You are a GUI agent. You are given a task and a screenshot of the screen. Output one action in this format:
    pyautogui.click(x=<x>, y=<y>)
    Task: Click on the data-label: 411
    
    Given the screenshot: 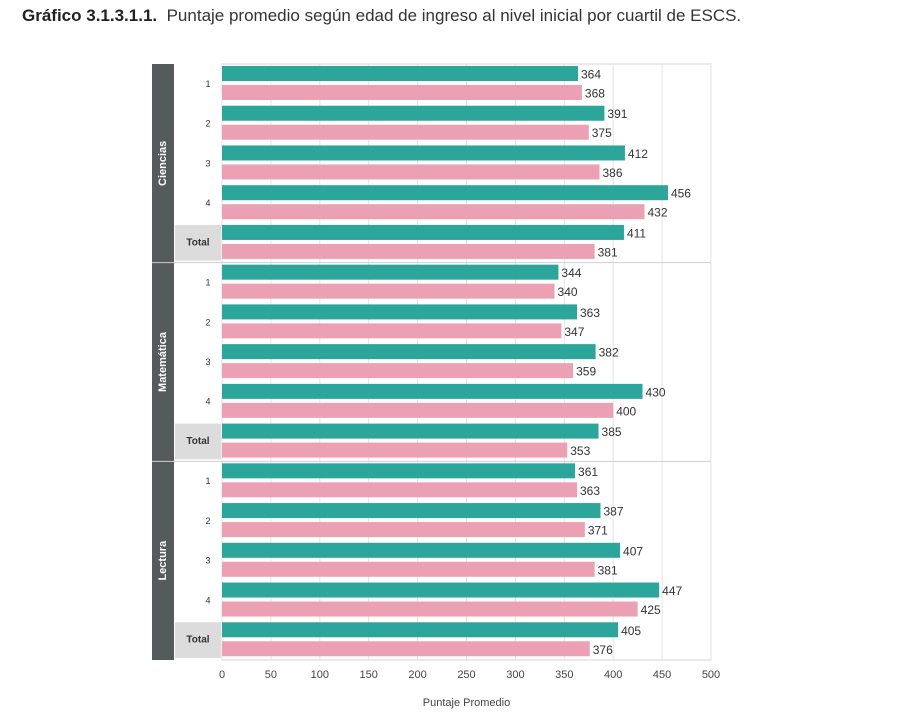 What is the action you would take?
    pyautogui.click(x=636, y=233)
    